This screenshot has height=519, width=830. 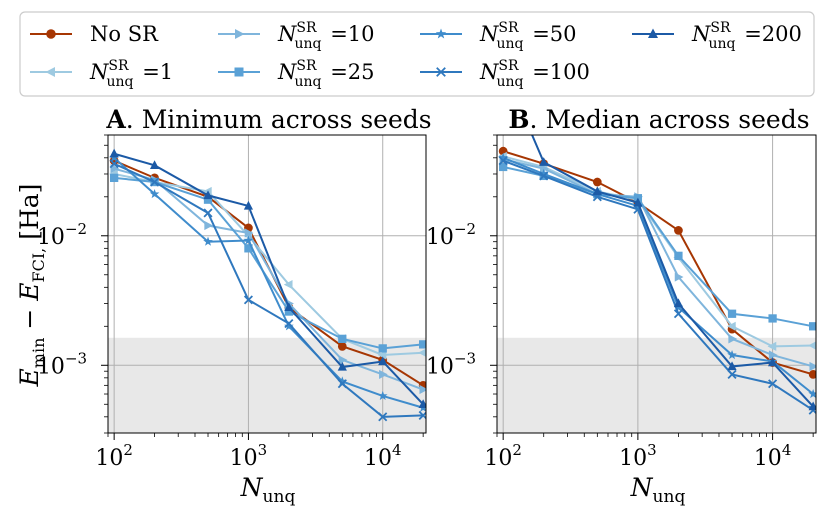 What do you see at coordinates (658, 490) in the screenshot?
I see `x-axis-label-b: Nunq` at bounding box center [658, 490].